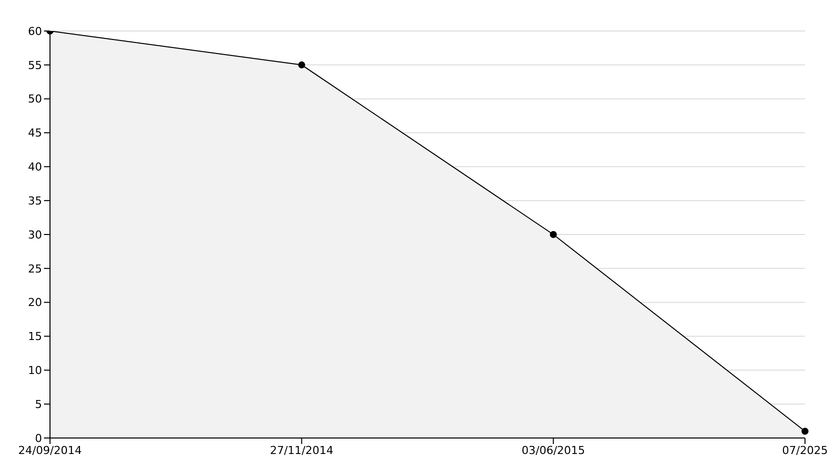 The height and width of the screenshot is (468, 834). I want to click on y-tick-label: 0, so click(38, 438).